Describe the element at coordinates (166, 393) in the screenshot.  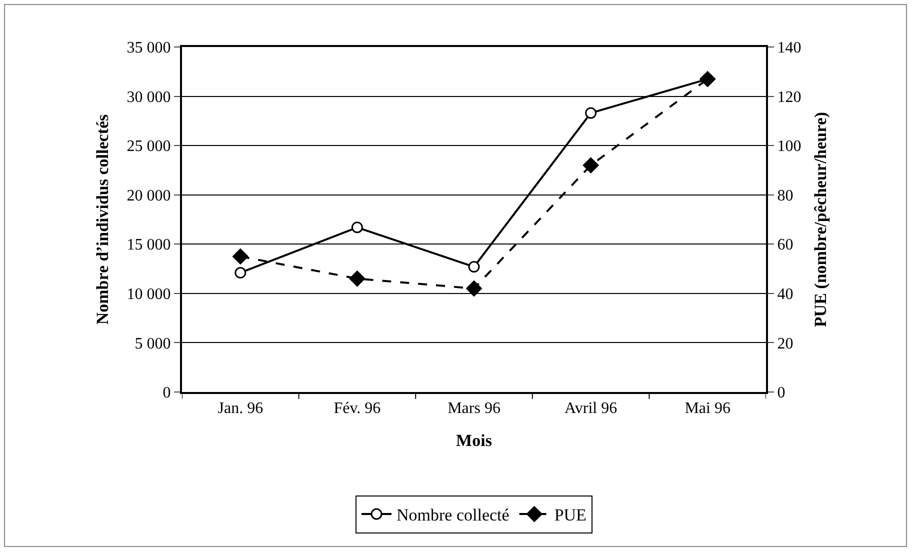
I see `y-tick-label: 0` at that location.